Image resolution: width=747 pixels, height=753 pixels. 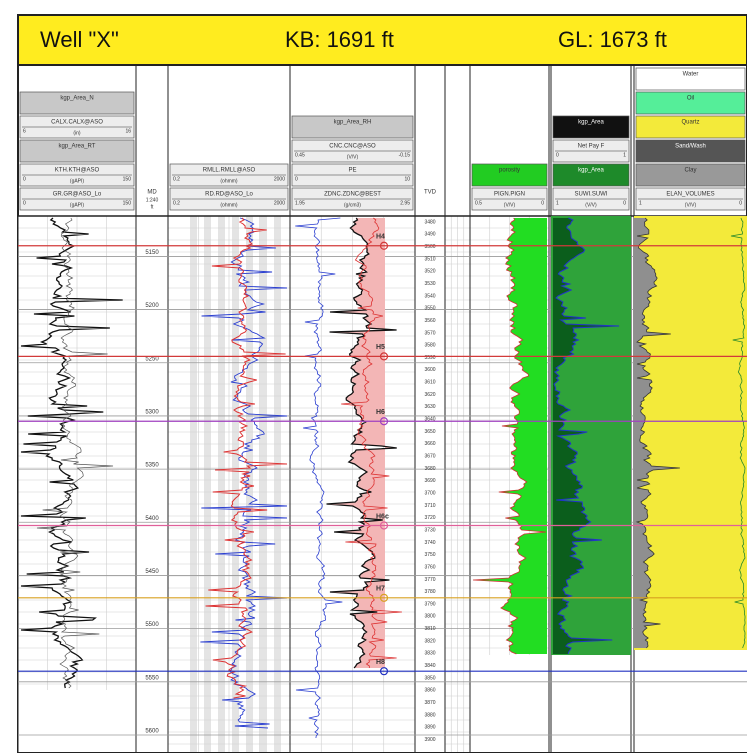 I want to click on scale-right: 16, so click(x=128, y=131).